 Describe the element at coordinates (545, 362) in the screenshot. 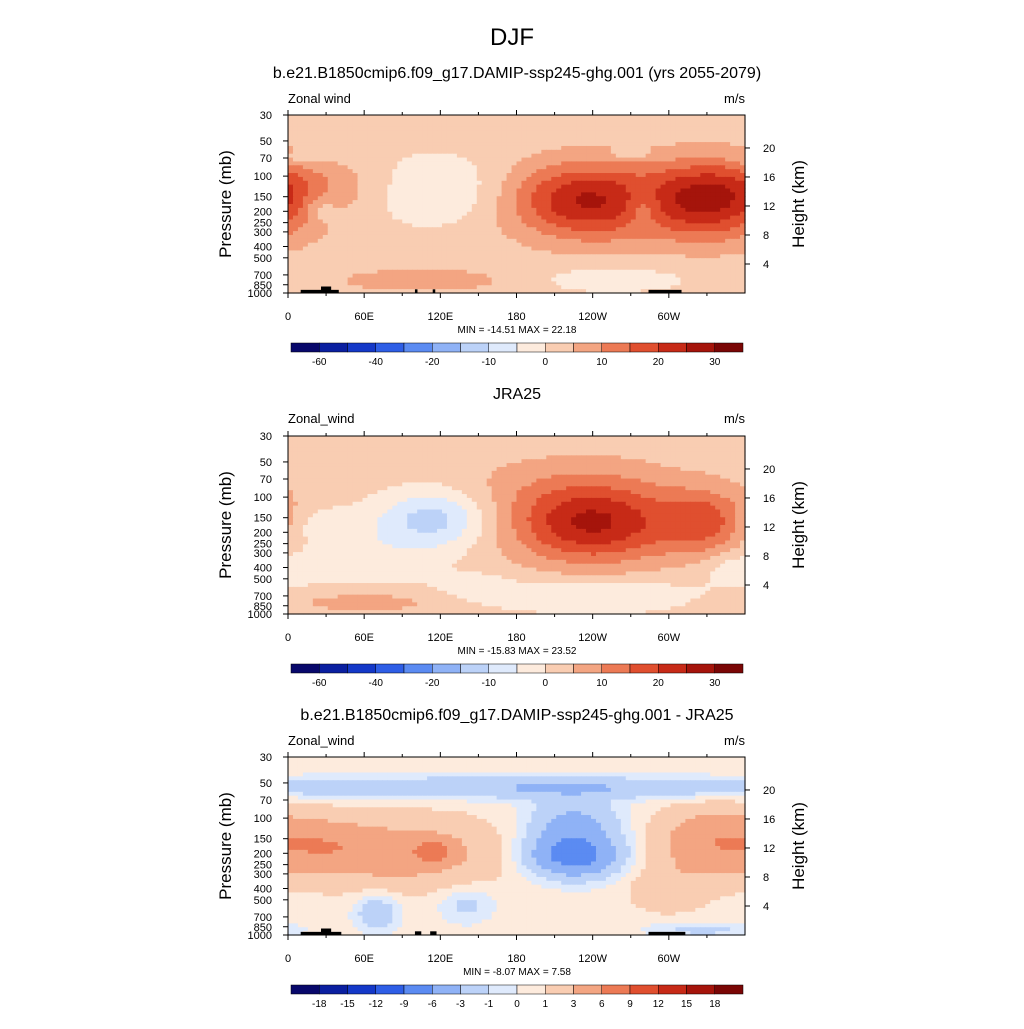

I see `colorbar-label: 0` at that location.